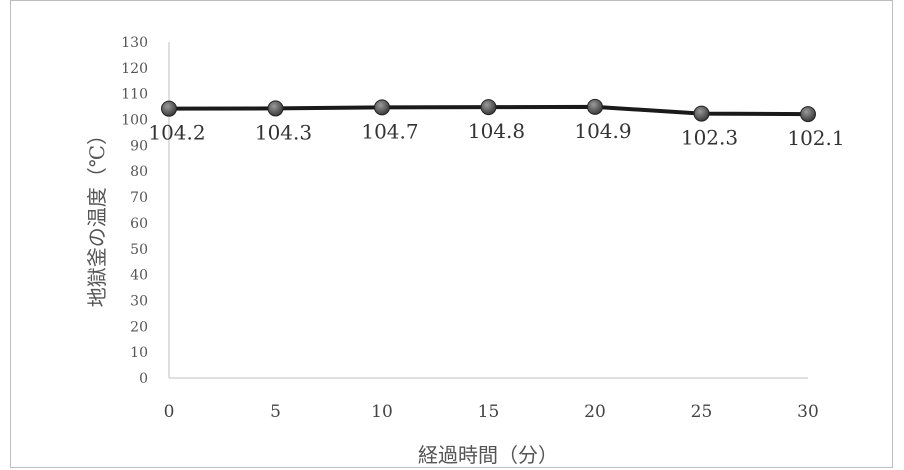 Image resolution: width=904 pixels, height=470 pixels. Describe the element at coordinates (169, 412) in the screenshot. I see `x-tick-label: 0` at that location.